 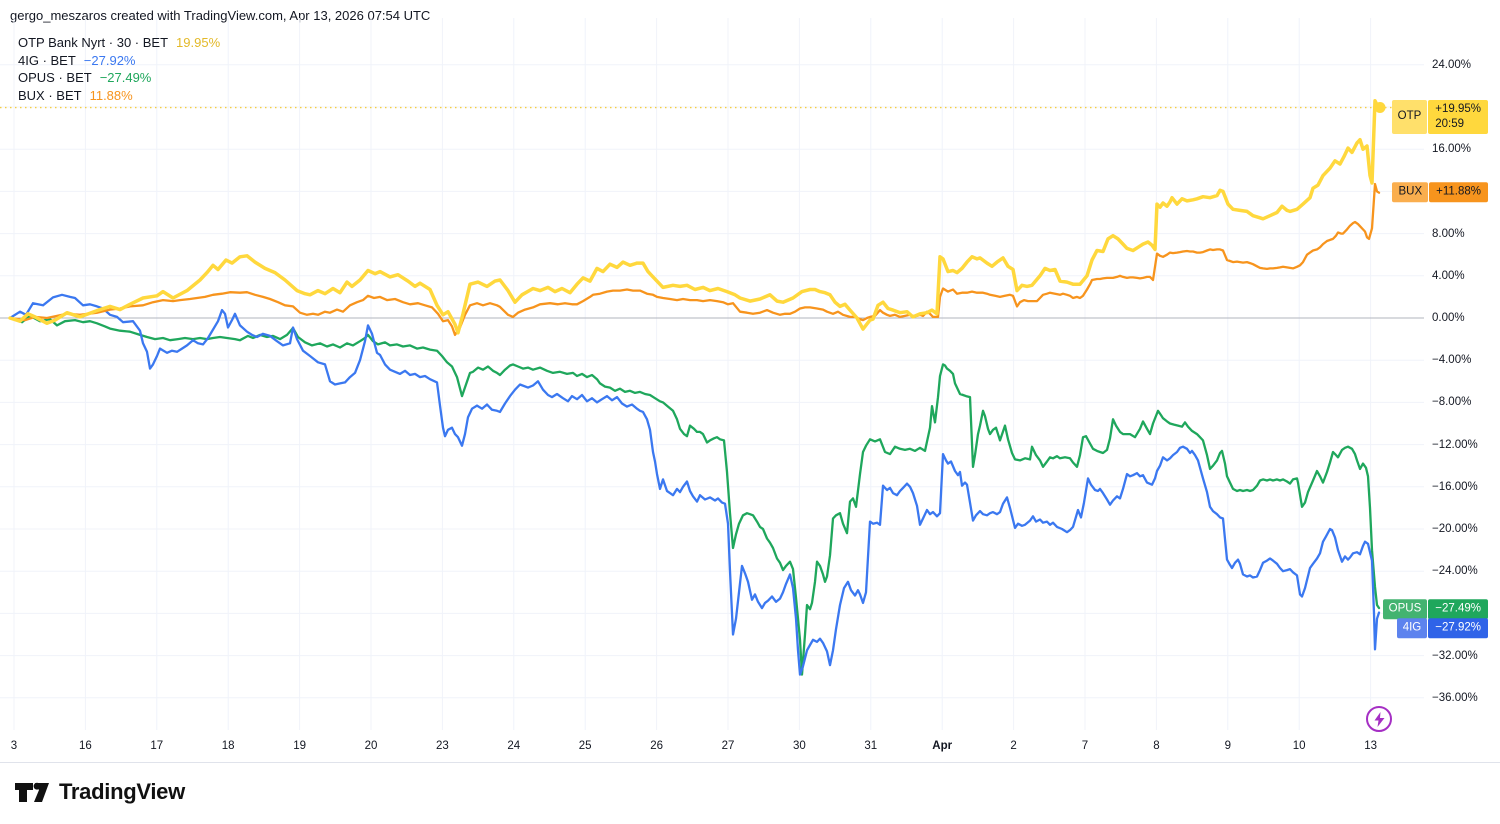 I want to click on tradingview-logo: TradingView, so click(x=99, y=792).